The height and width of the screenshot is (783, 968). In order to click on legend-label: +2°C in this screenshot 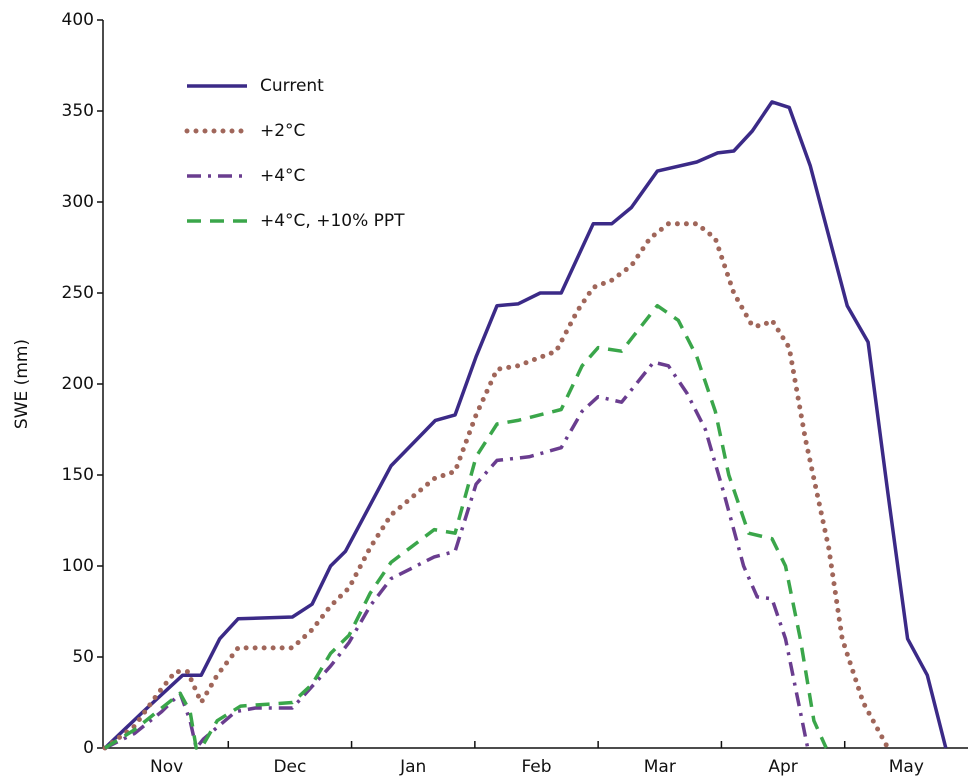, I will do `click(282, 131)`.